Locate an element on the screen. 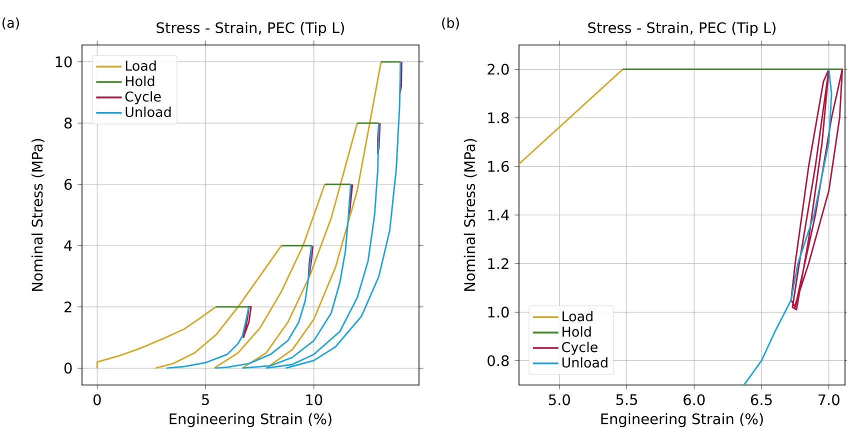  x-tick-label: 6.5 is located at coordinates (761, 400).